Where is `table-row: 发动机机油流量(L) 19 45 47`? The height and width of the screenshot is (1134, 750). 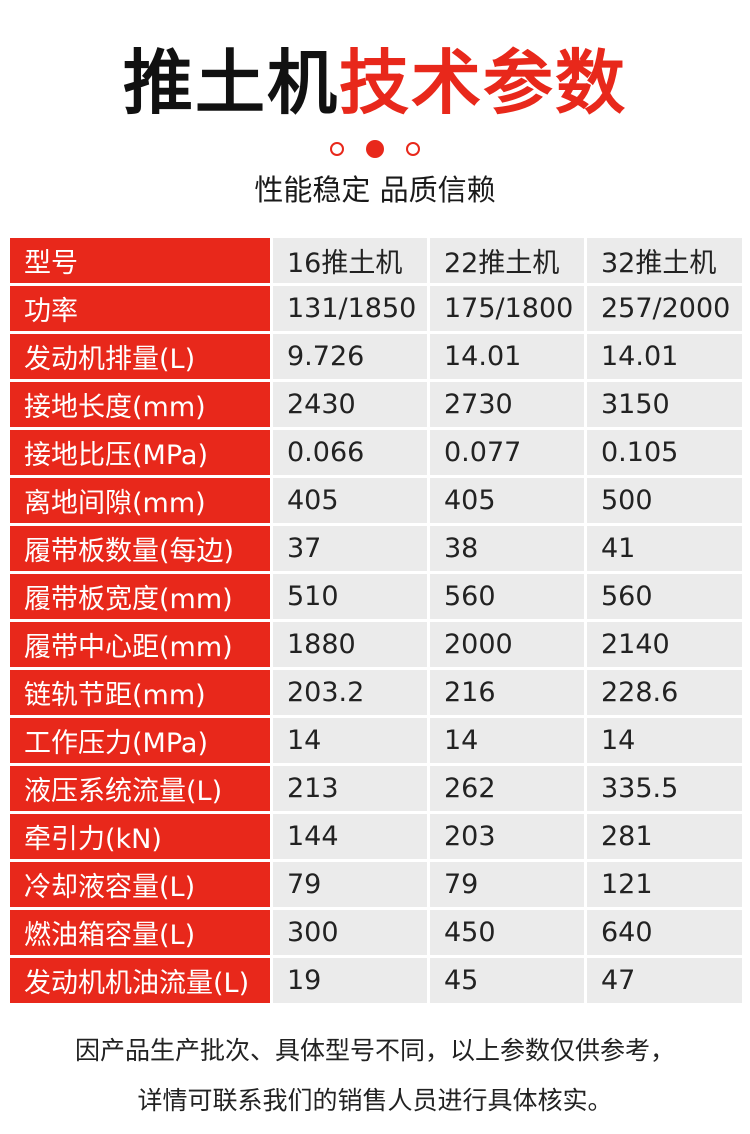 table-row: 发动机机油流量(L) 19 45 47 is located at coordinates (376, 980).